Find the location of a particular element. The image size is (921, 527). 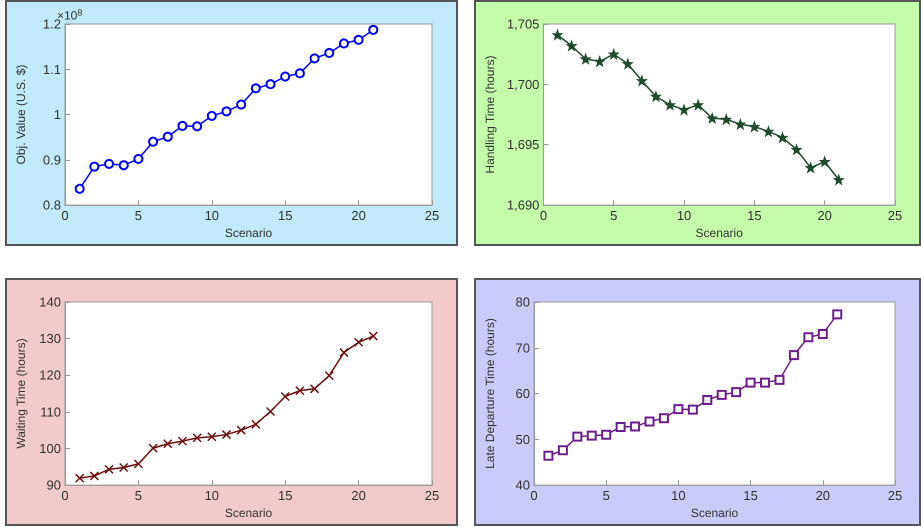

y-tick-label: 90 is located at coordinates (53, 485).